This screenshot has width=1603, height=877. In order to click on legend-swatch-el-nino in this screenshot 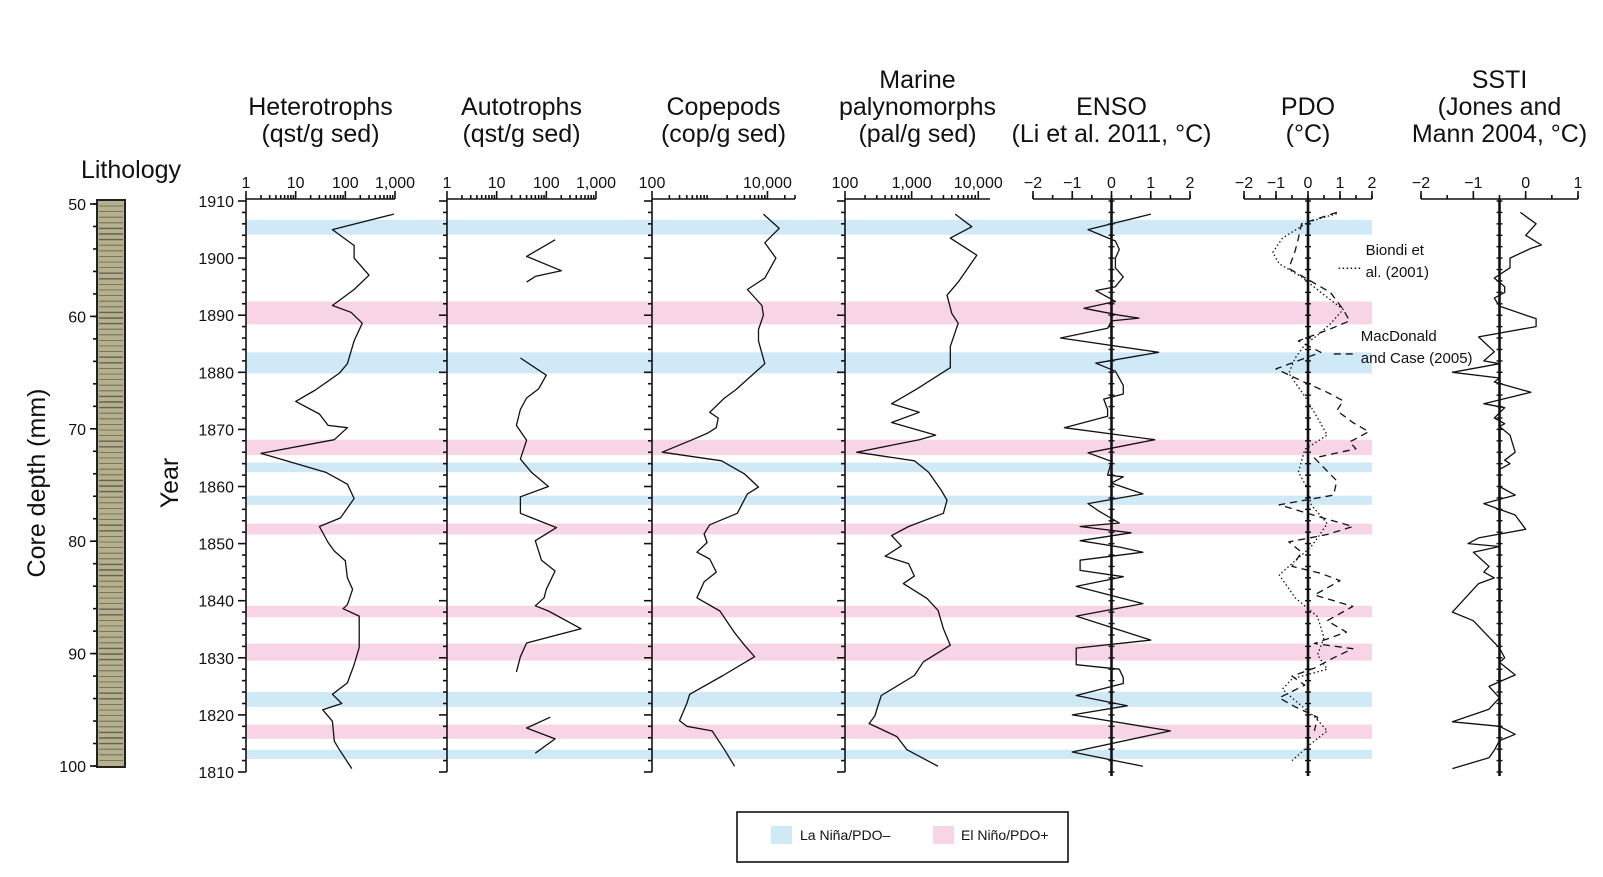, I will do `click(943, 835)`.